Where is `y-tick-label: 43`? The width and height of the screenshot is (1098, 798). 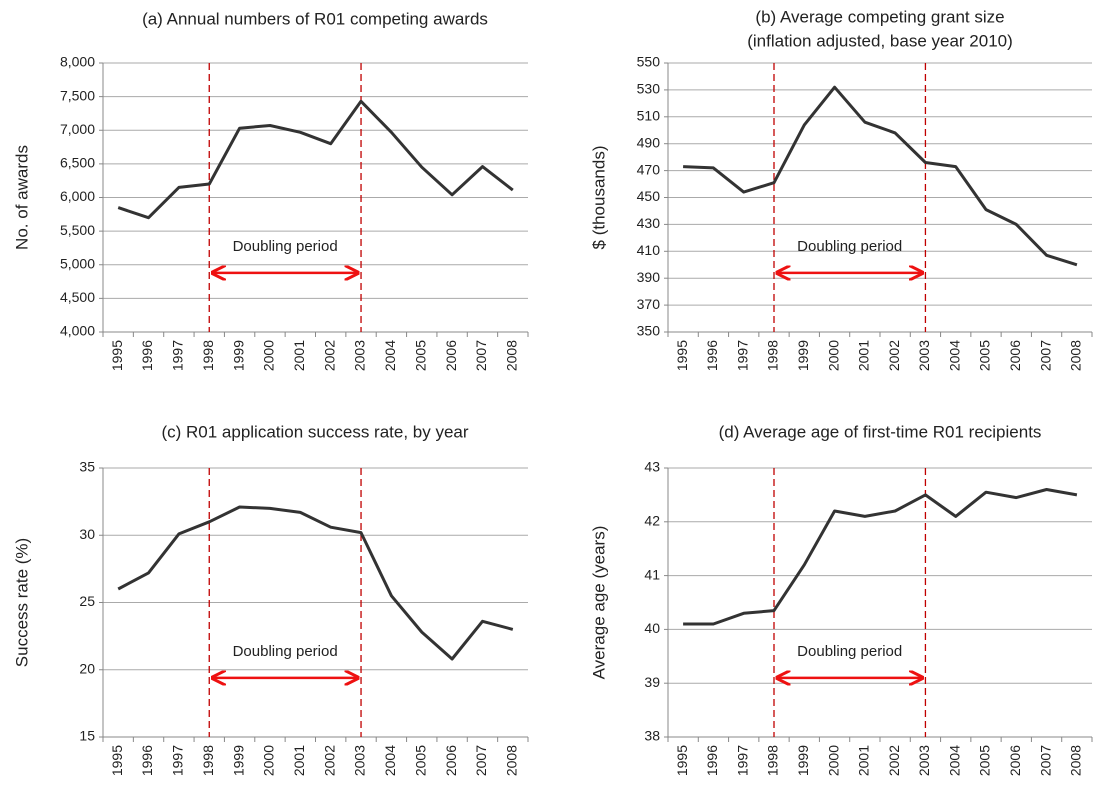
y-tick-label: 43 is located at coordinates (652, 467).